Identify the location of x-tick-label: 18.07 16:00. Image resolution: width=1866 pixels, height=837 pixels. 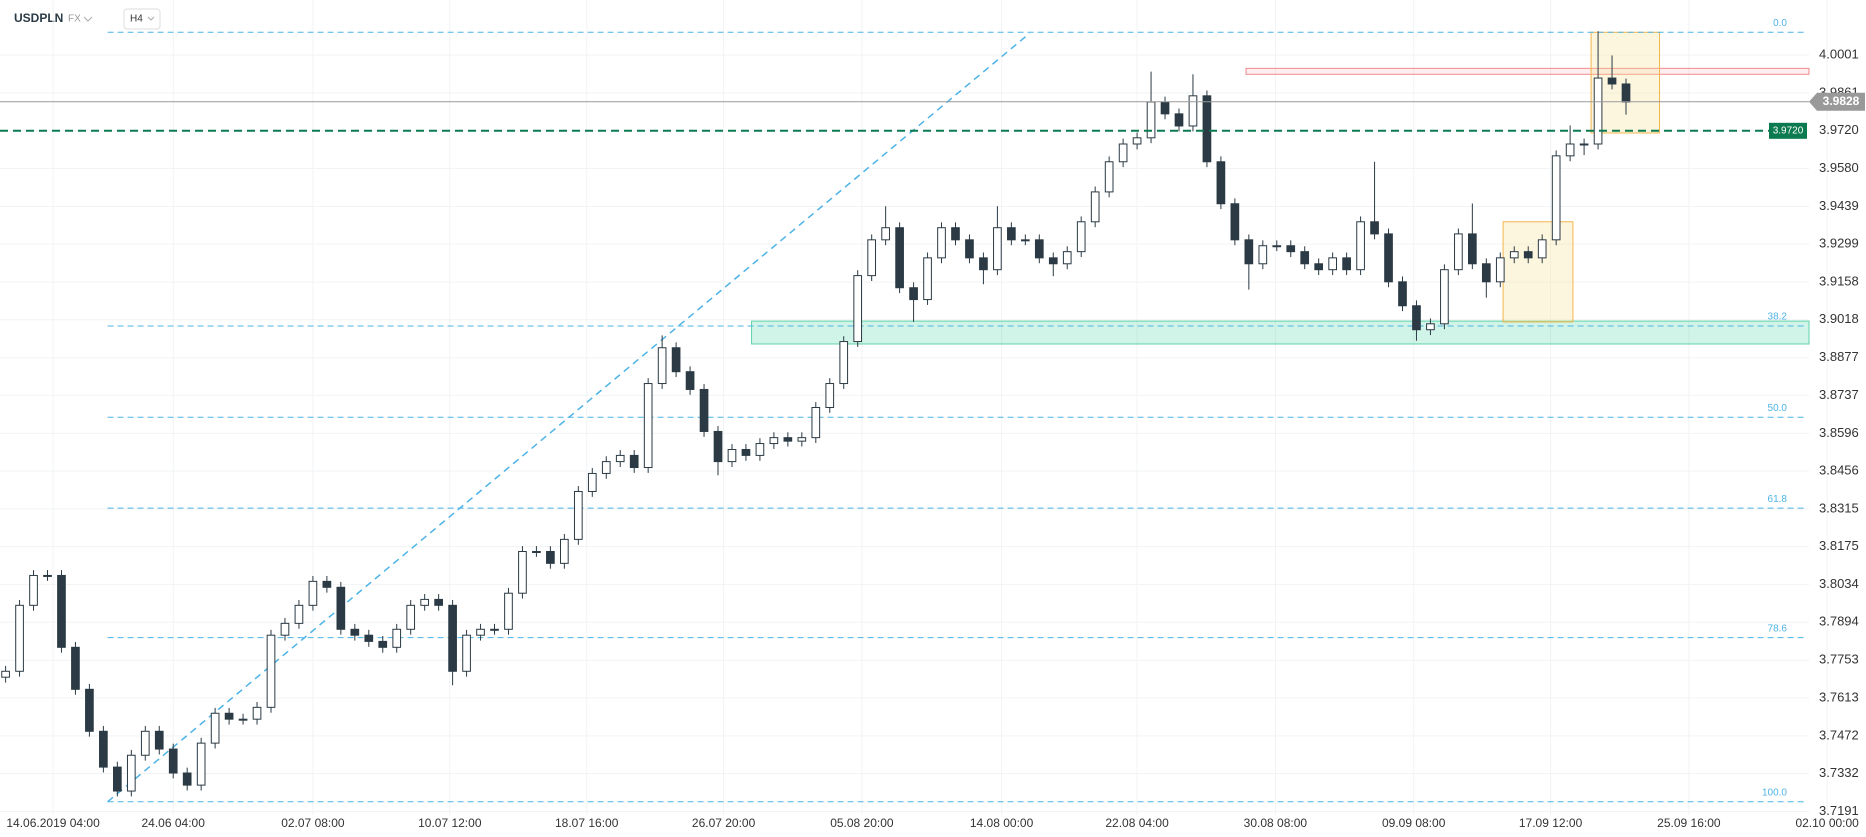
(587, 823).